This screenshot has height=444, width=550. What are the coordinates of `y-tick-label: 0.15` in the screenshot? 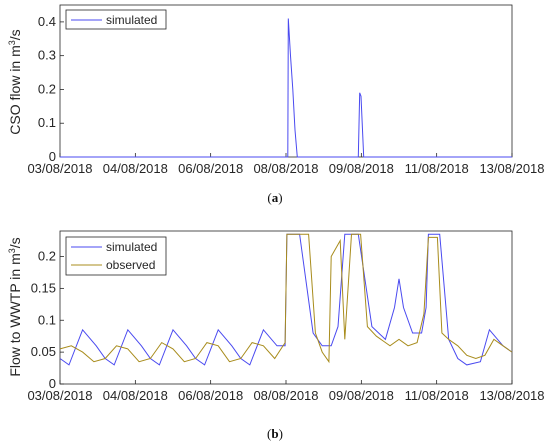 It's located at (43, 287).